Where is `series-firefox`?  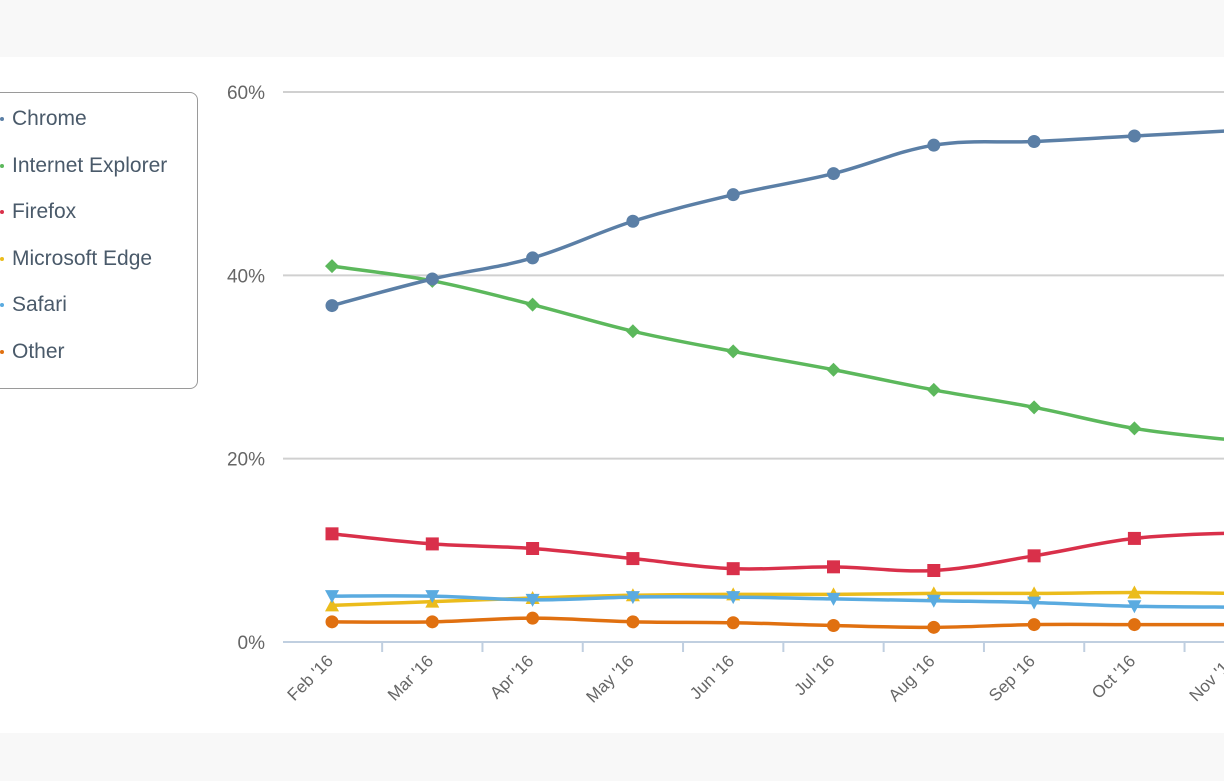 series-firefox is located at coordinates (774, 552).